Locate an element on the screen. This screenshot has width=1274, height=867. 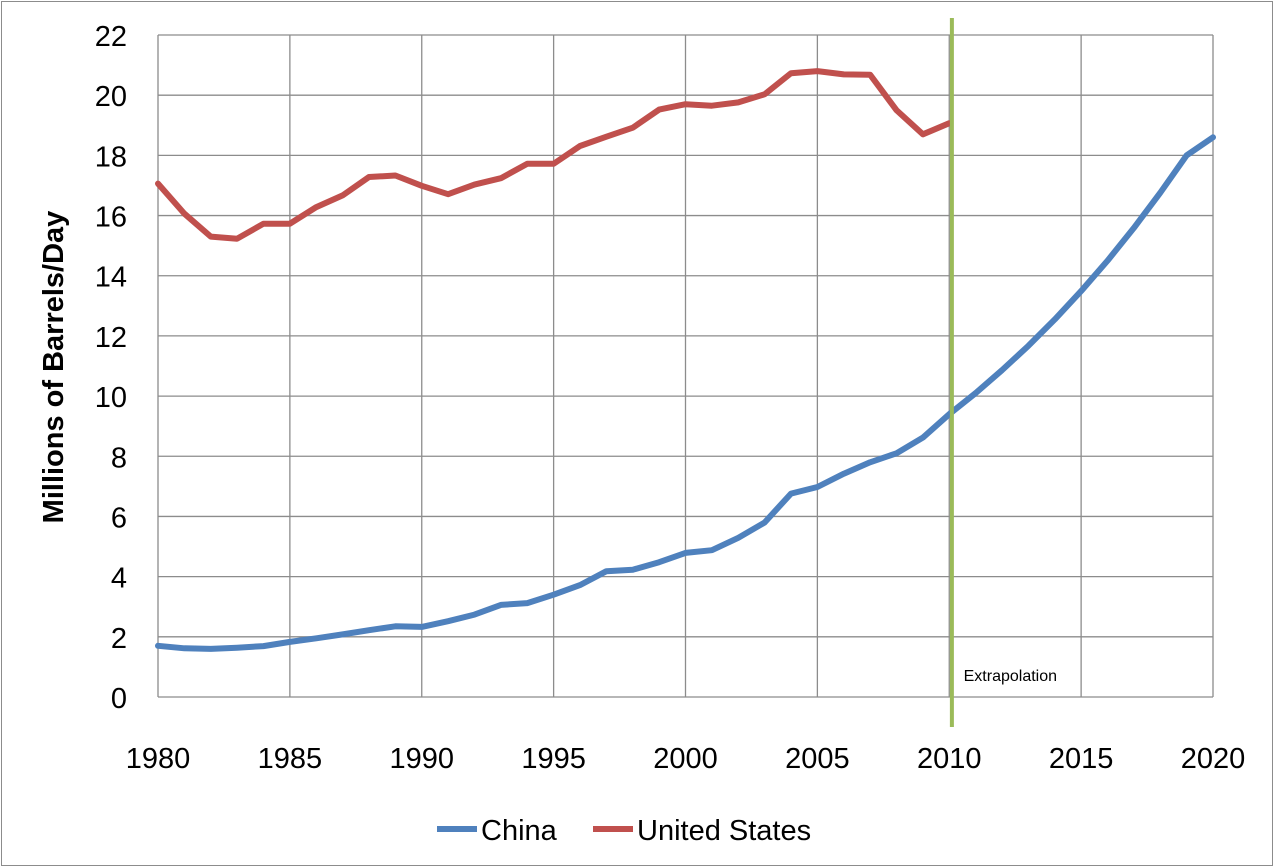
y-tick-label: 22 is located at coordinates (111, 37).